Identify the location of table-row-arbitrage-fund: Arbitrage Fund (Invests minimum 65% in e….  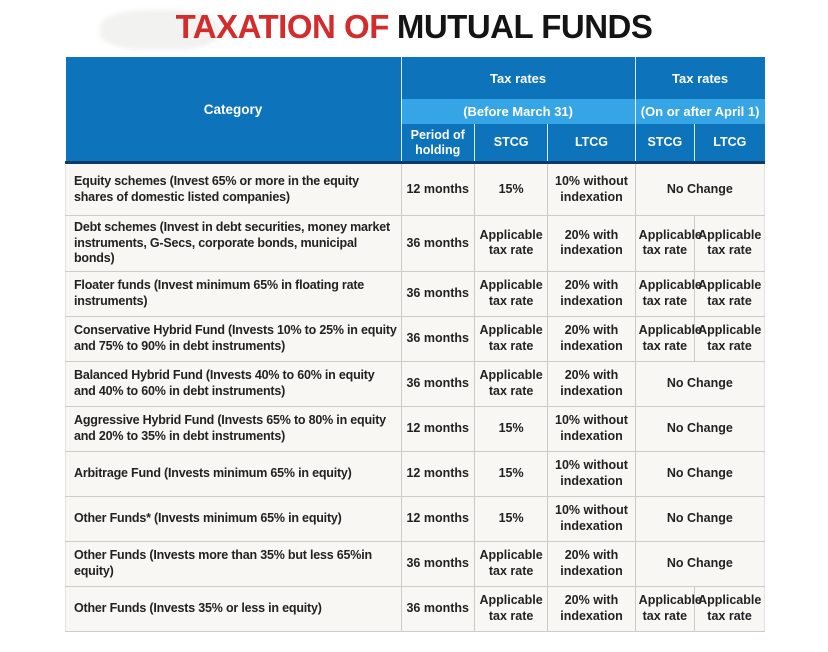
(415, 473).